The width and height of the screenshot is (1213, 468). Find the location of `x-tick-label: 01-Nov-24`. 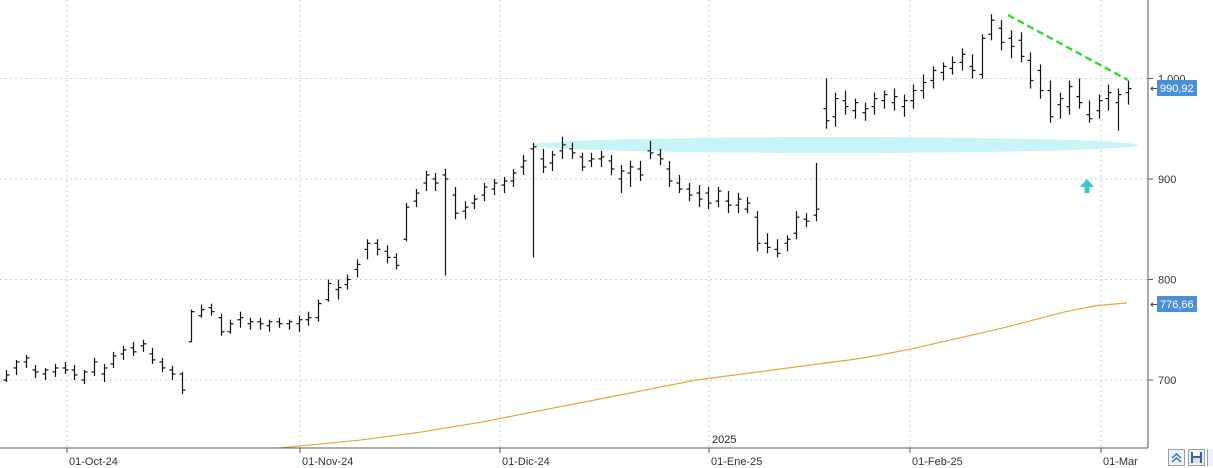

x-tick-label: 01-Nov-24 is located at coordinates (327, 462).